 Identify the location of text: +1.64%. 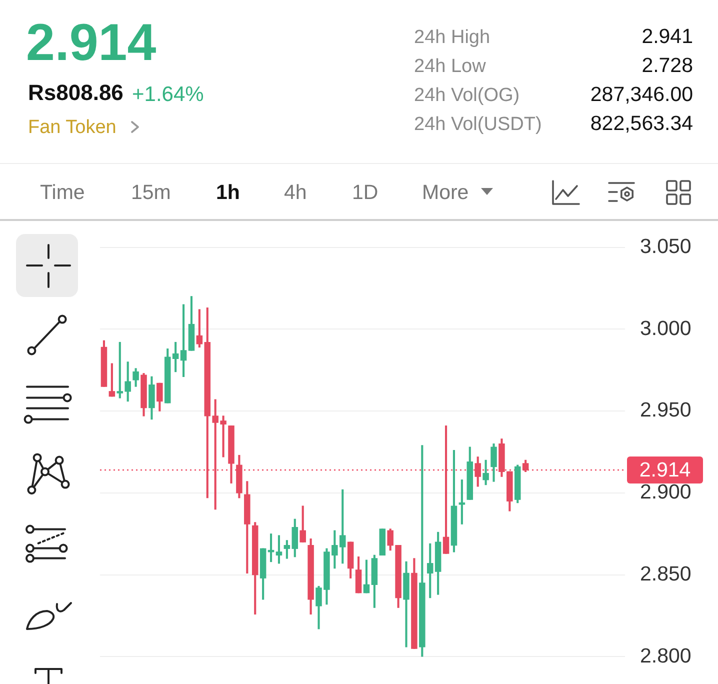
(168, 94).